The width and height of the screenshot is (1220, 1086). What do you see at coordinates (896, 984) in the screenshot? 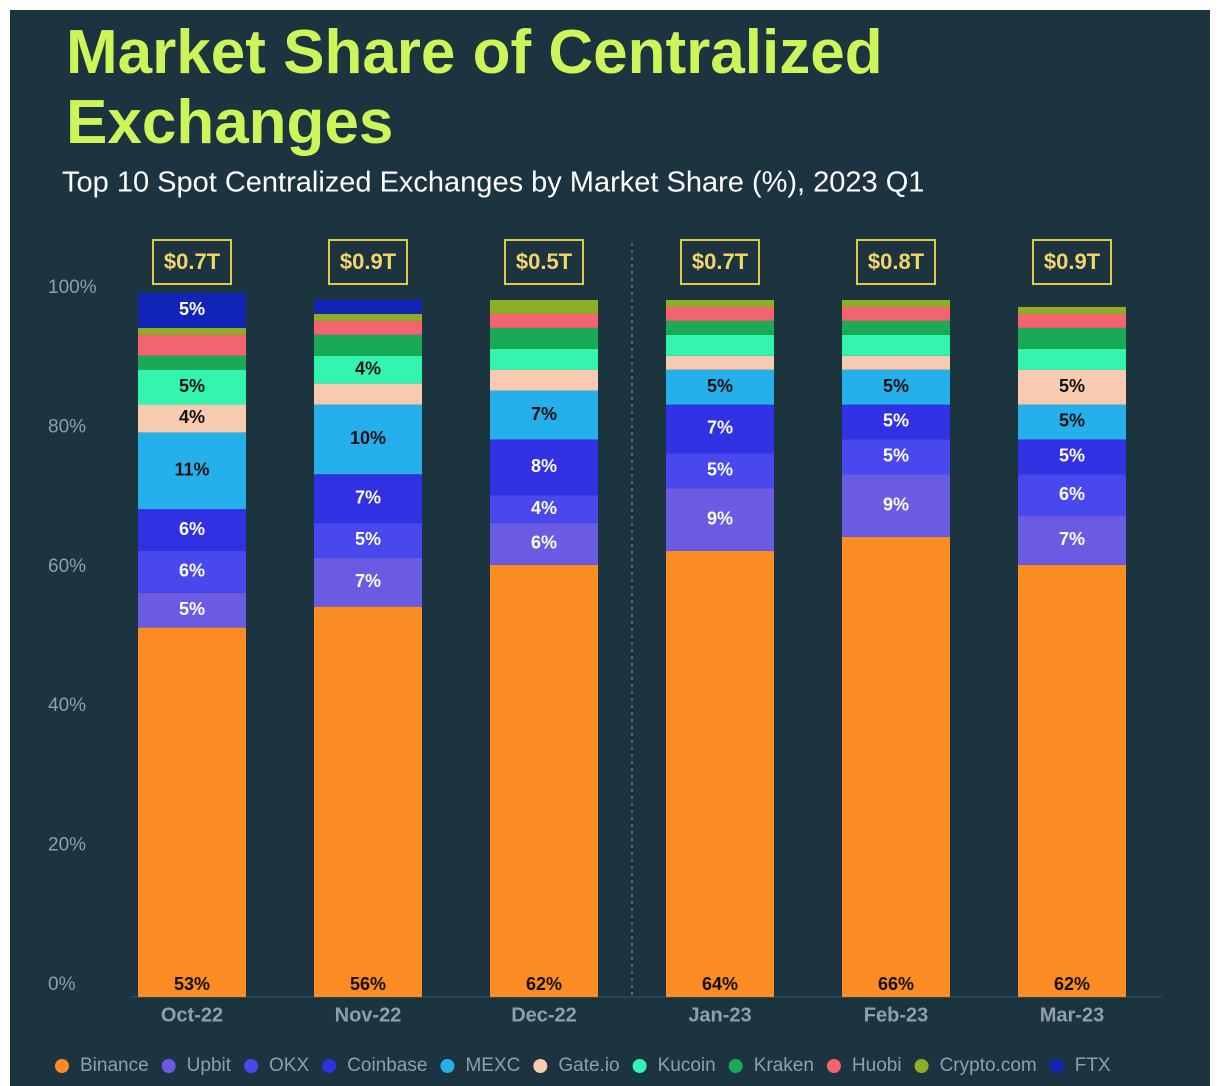
I see `data-label: 66%` at bounding box center [896, 984].